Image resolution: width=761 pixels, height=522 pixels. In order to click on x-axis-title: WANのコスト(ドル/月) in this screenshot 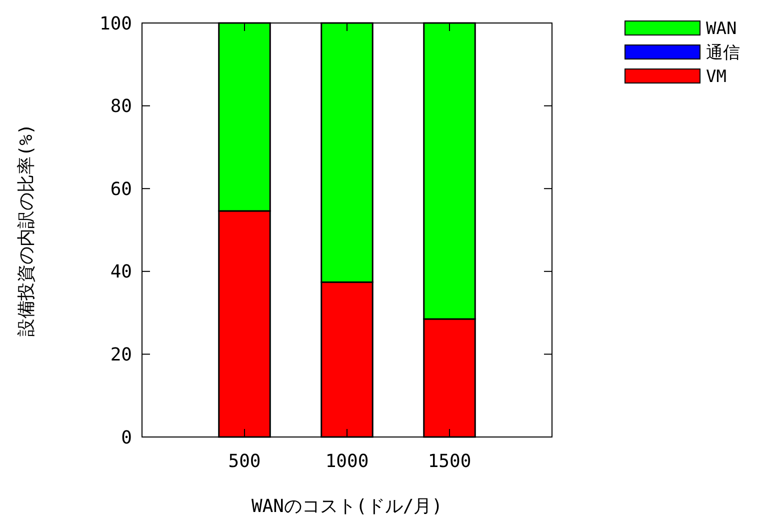, I will do `click(347, 506)`.